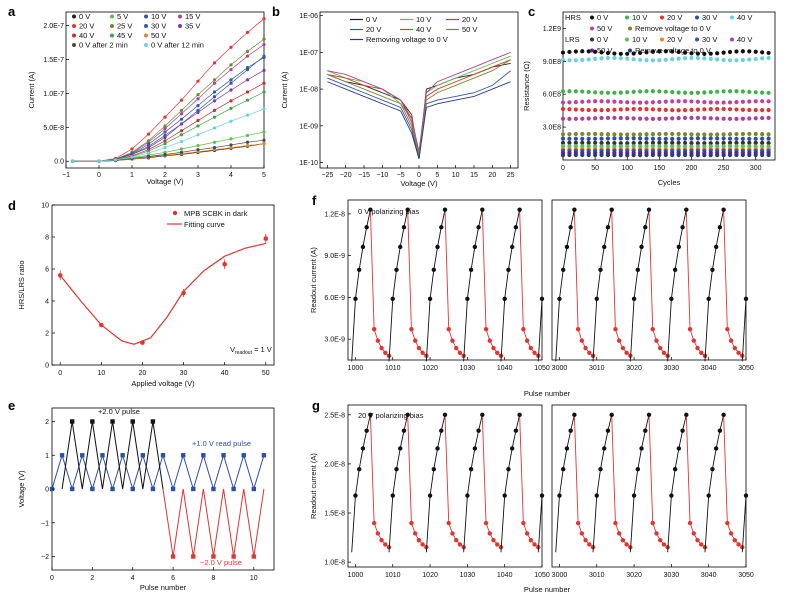  I want to click on panel-b-legend-label: Removing voltage to 0 V, so click(407, 39).